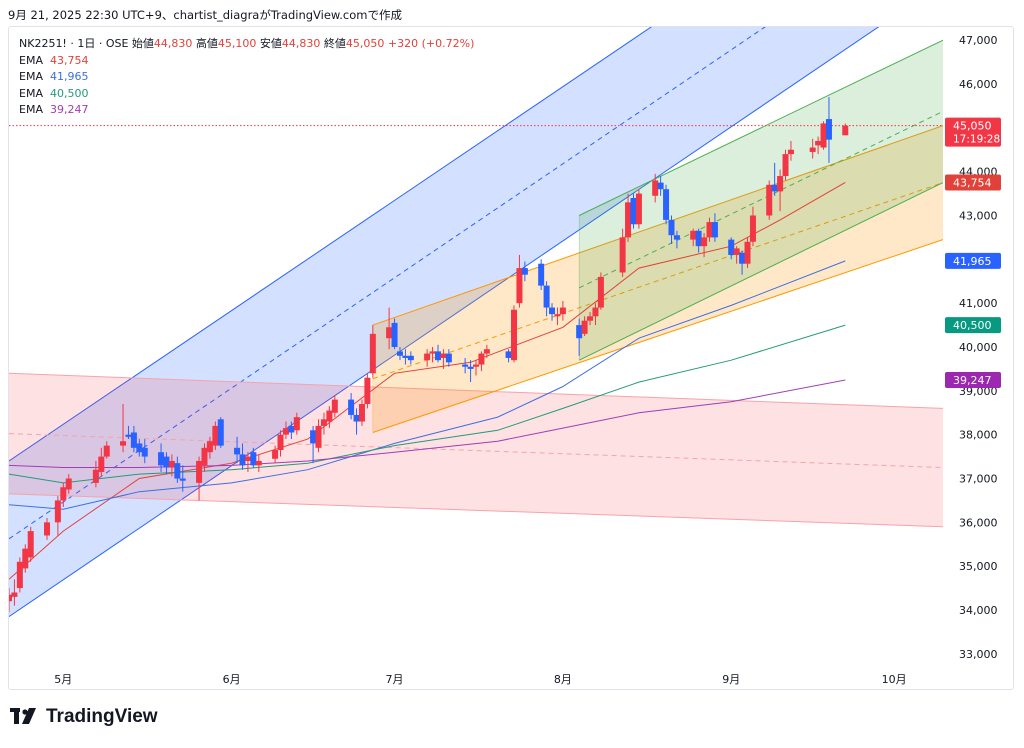  I want to click on ema-line, so click(427, 423).